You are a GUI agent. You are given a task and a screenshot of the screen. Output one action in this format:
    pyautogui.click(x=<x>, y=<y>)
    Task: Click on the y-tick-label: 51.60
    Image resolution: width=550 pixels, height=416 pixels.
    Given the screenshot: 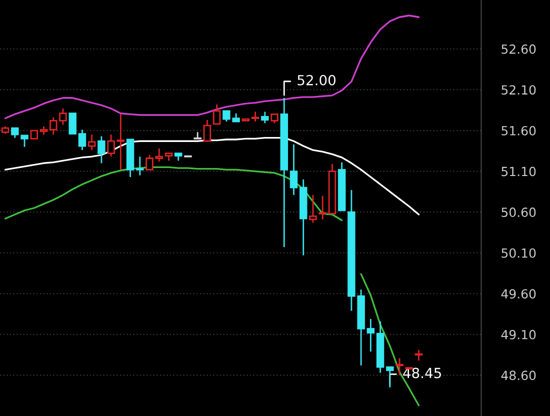 What is the action you would take?
    pyautogui.click(x=519, y=131)
    